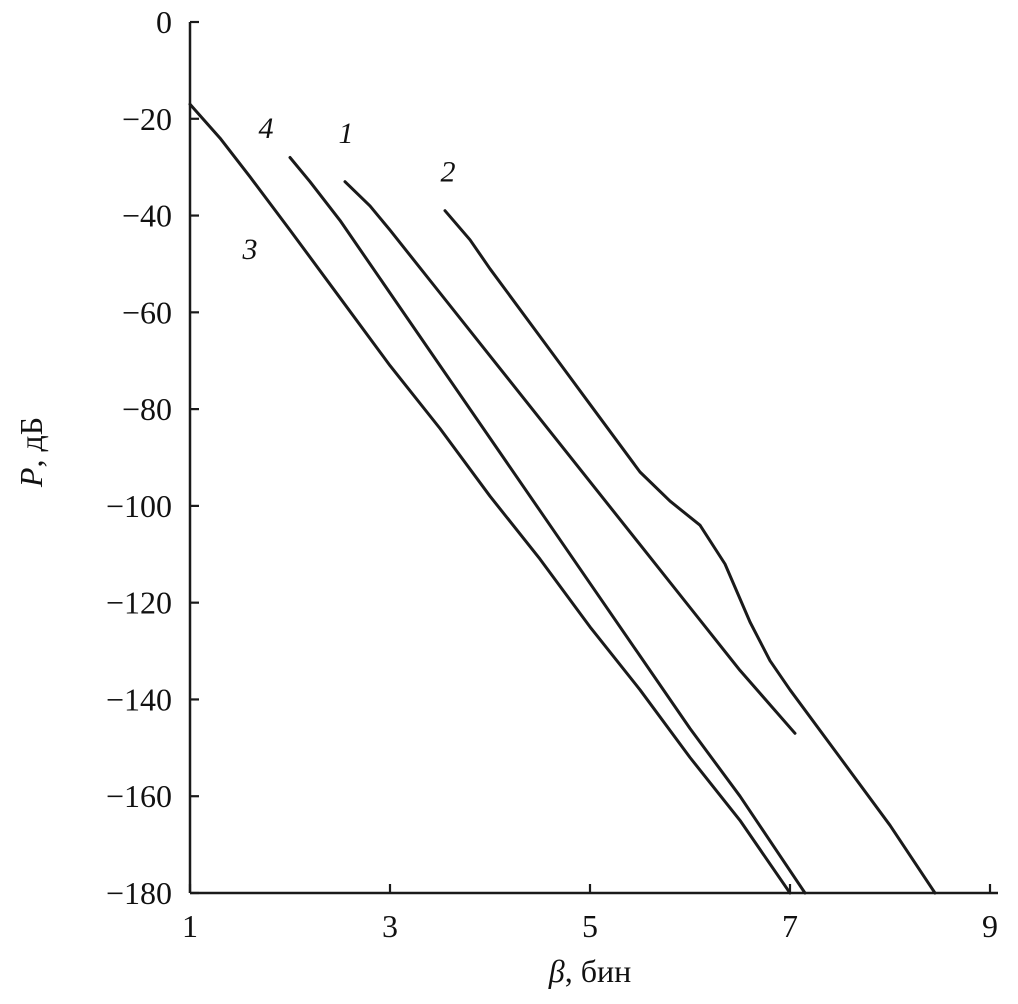  Describe the element at coordinates (31, 478) in the screenshot. I see `y-axis-title-symbol: P` at that location.